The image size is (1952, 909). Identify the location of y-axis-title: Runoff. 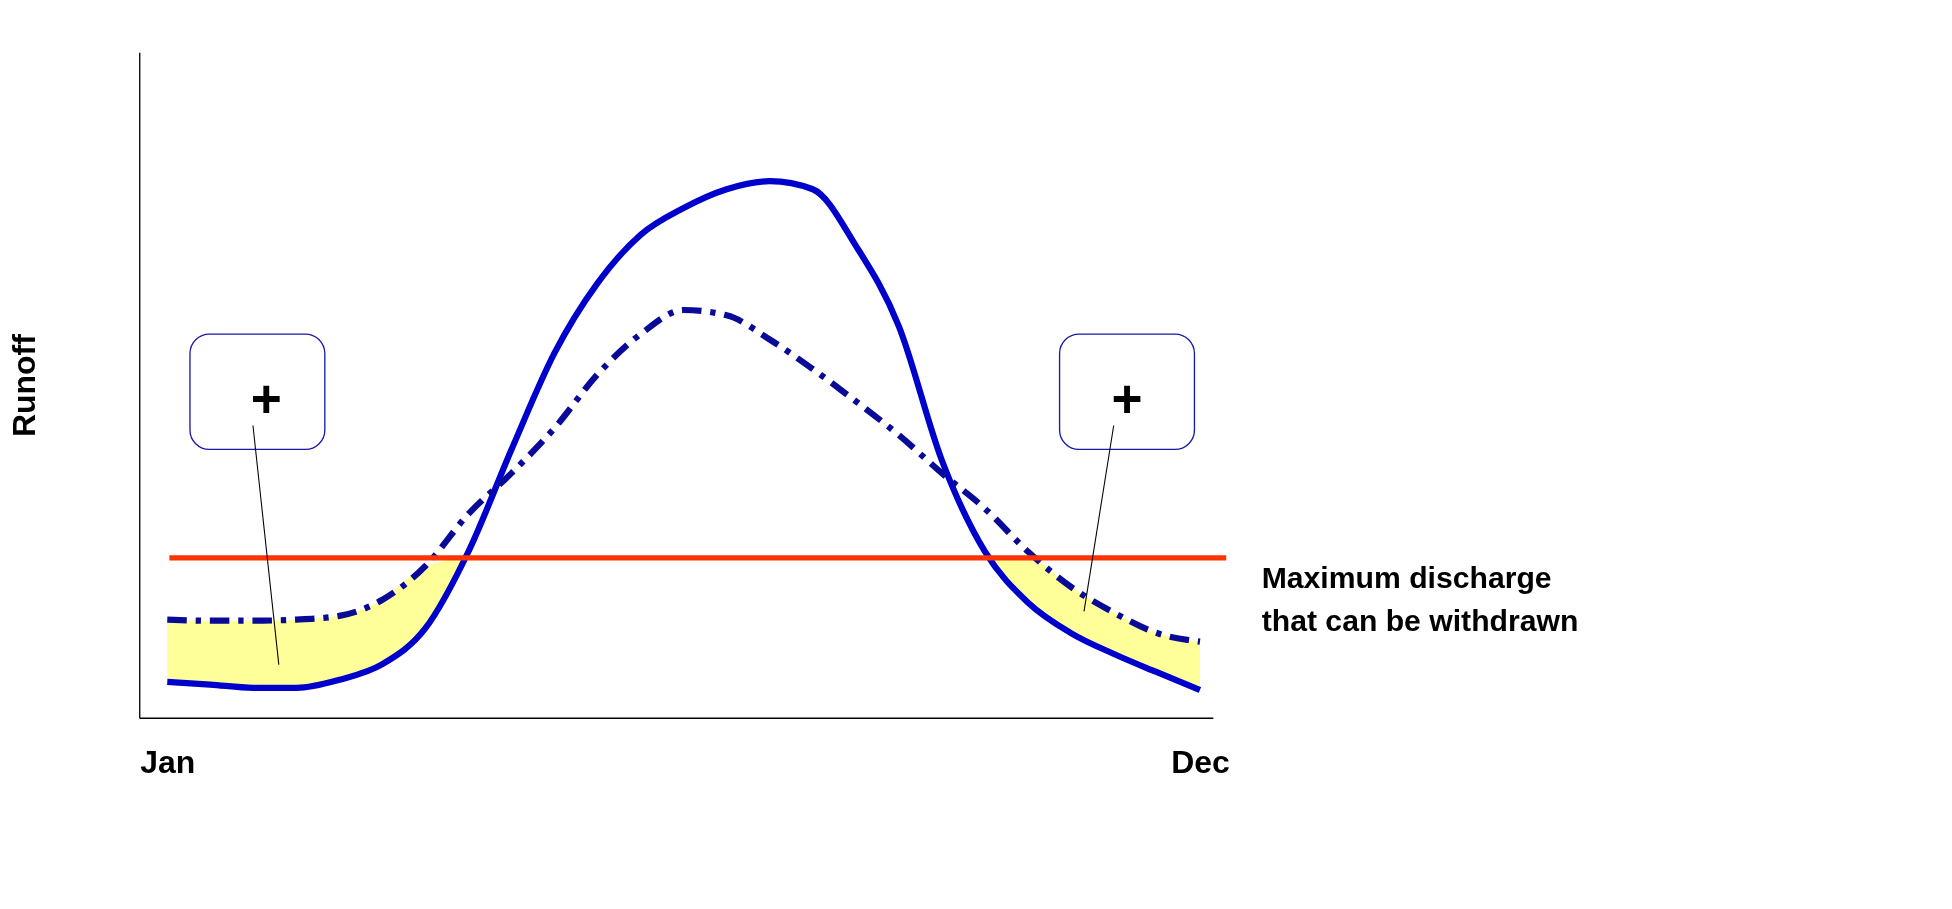
(24, 385).